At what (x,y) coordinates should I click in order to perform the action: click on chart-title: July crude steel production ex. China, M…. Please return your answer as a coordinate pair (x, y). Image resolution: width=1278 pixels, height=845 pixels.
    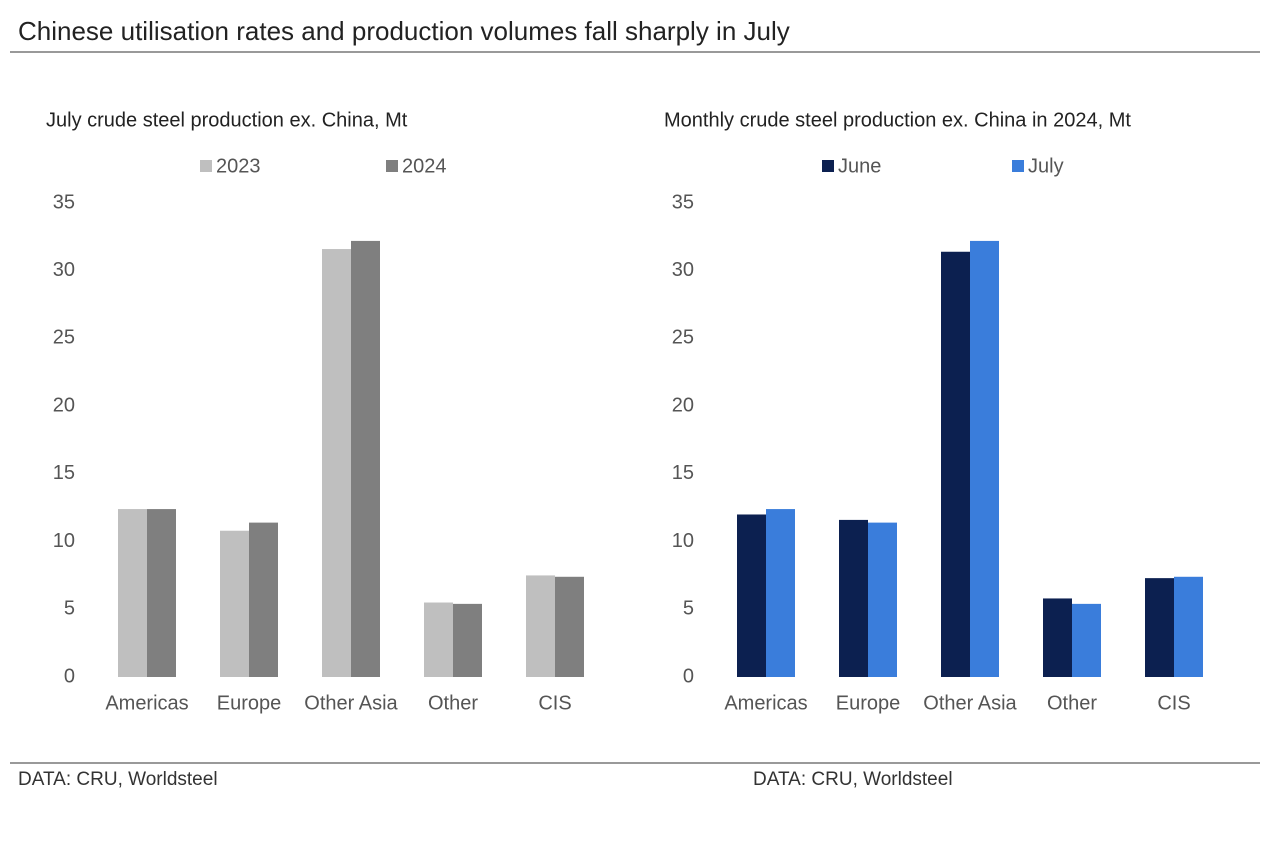
    Looking at the image, I should click on (227, 120).